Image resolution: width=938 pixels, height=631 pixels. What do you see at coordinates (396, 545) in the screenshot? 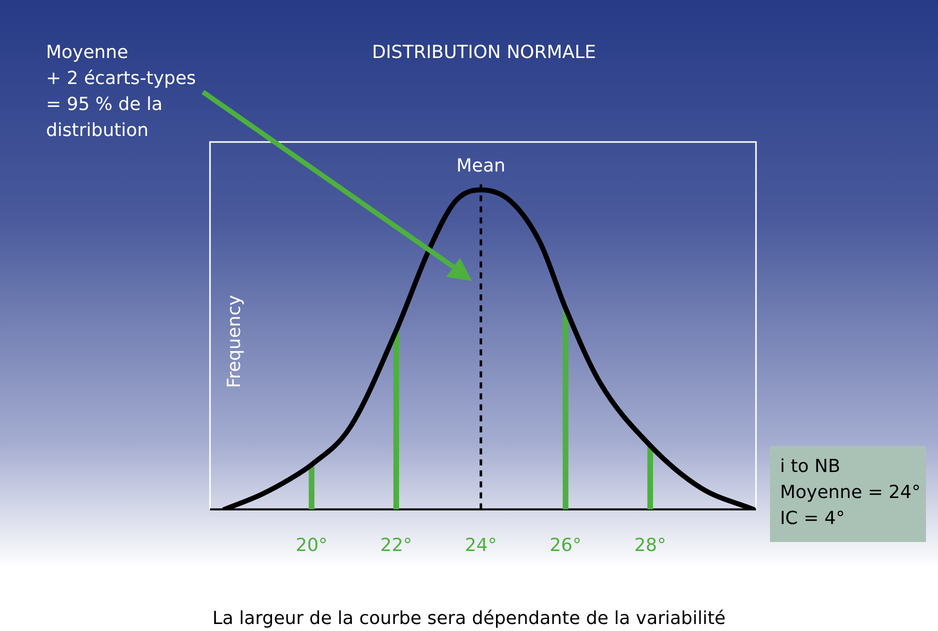
I see `x-tick-label: 22°` at bounding box center [396, 545].